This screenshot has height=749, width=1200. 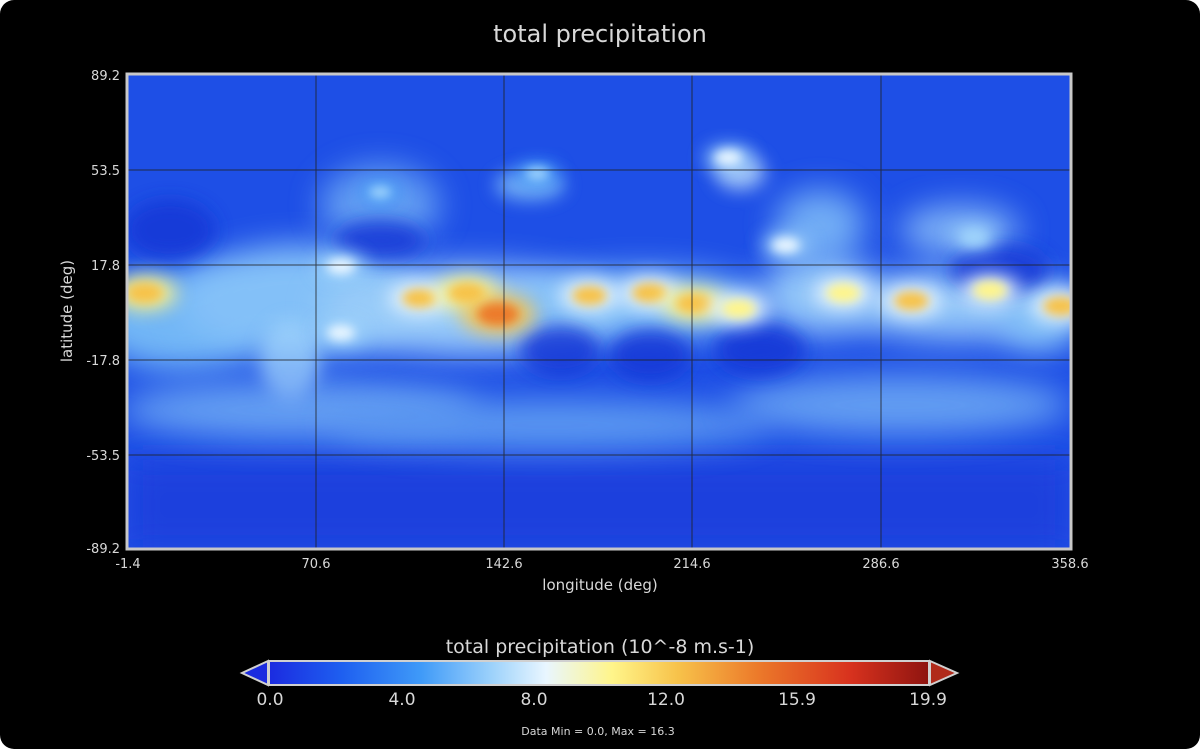 I want to click on y-tick-label: -89.2, so click(x=103, y=549).